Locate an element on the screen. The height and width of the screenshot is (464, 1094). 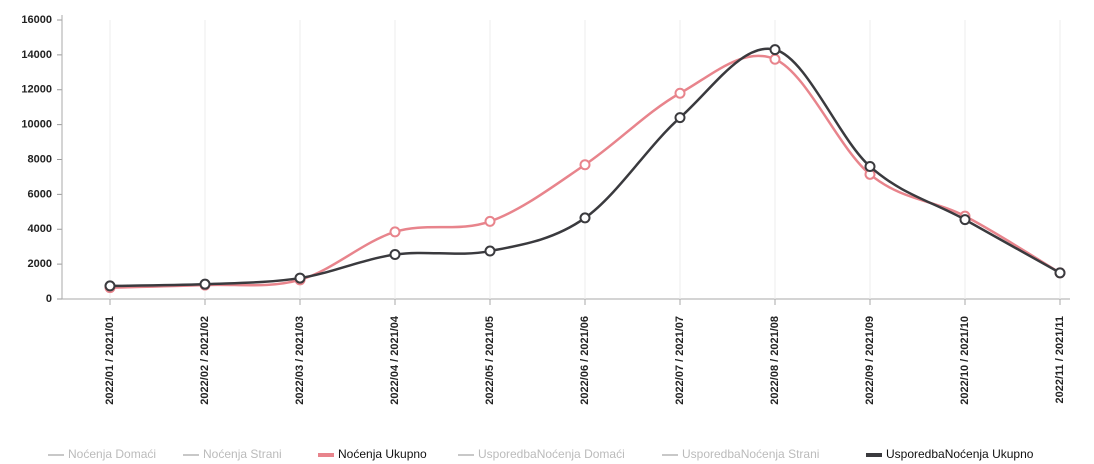
x-tick-label: 2022/07 / 2021/07 is located at coordinates (680, 360).